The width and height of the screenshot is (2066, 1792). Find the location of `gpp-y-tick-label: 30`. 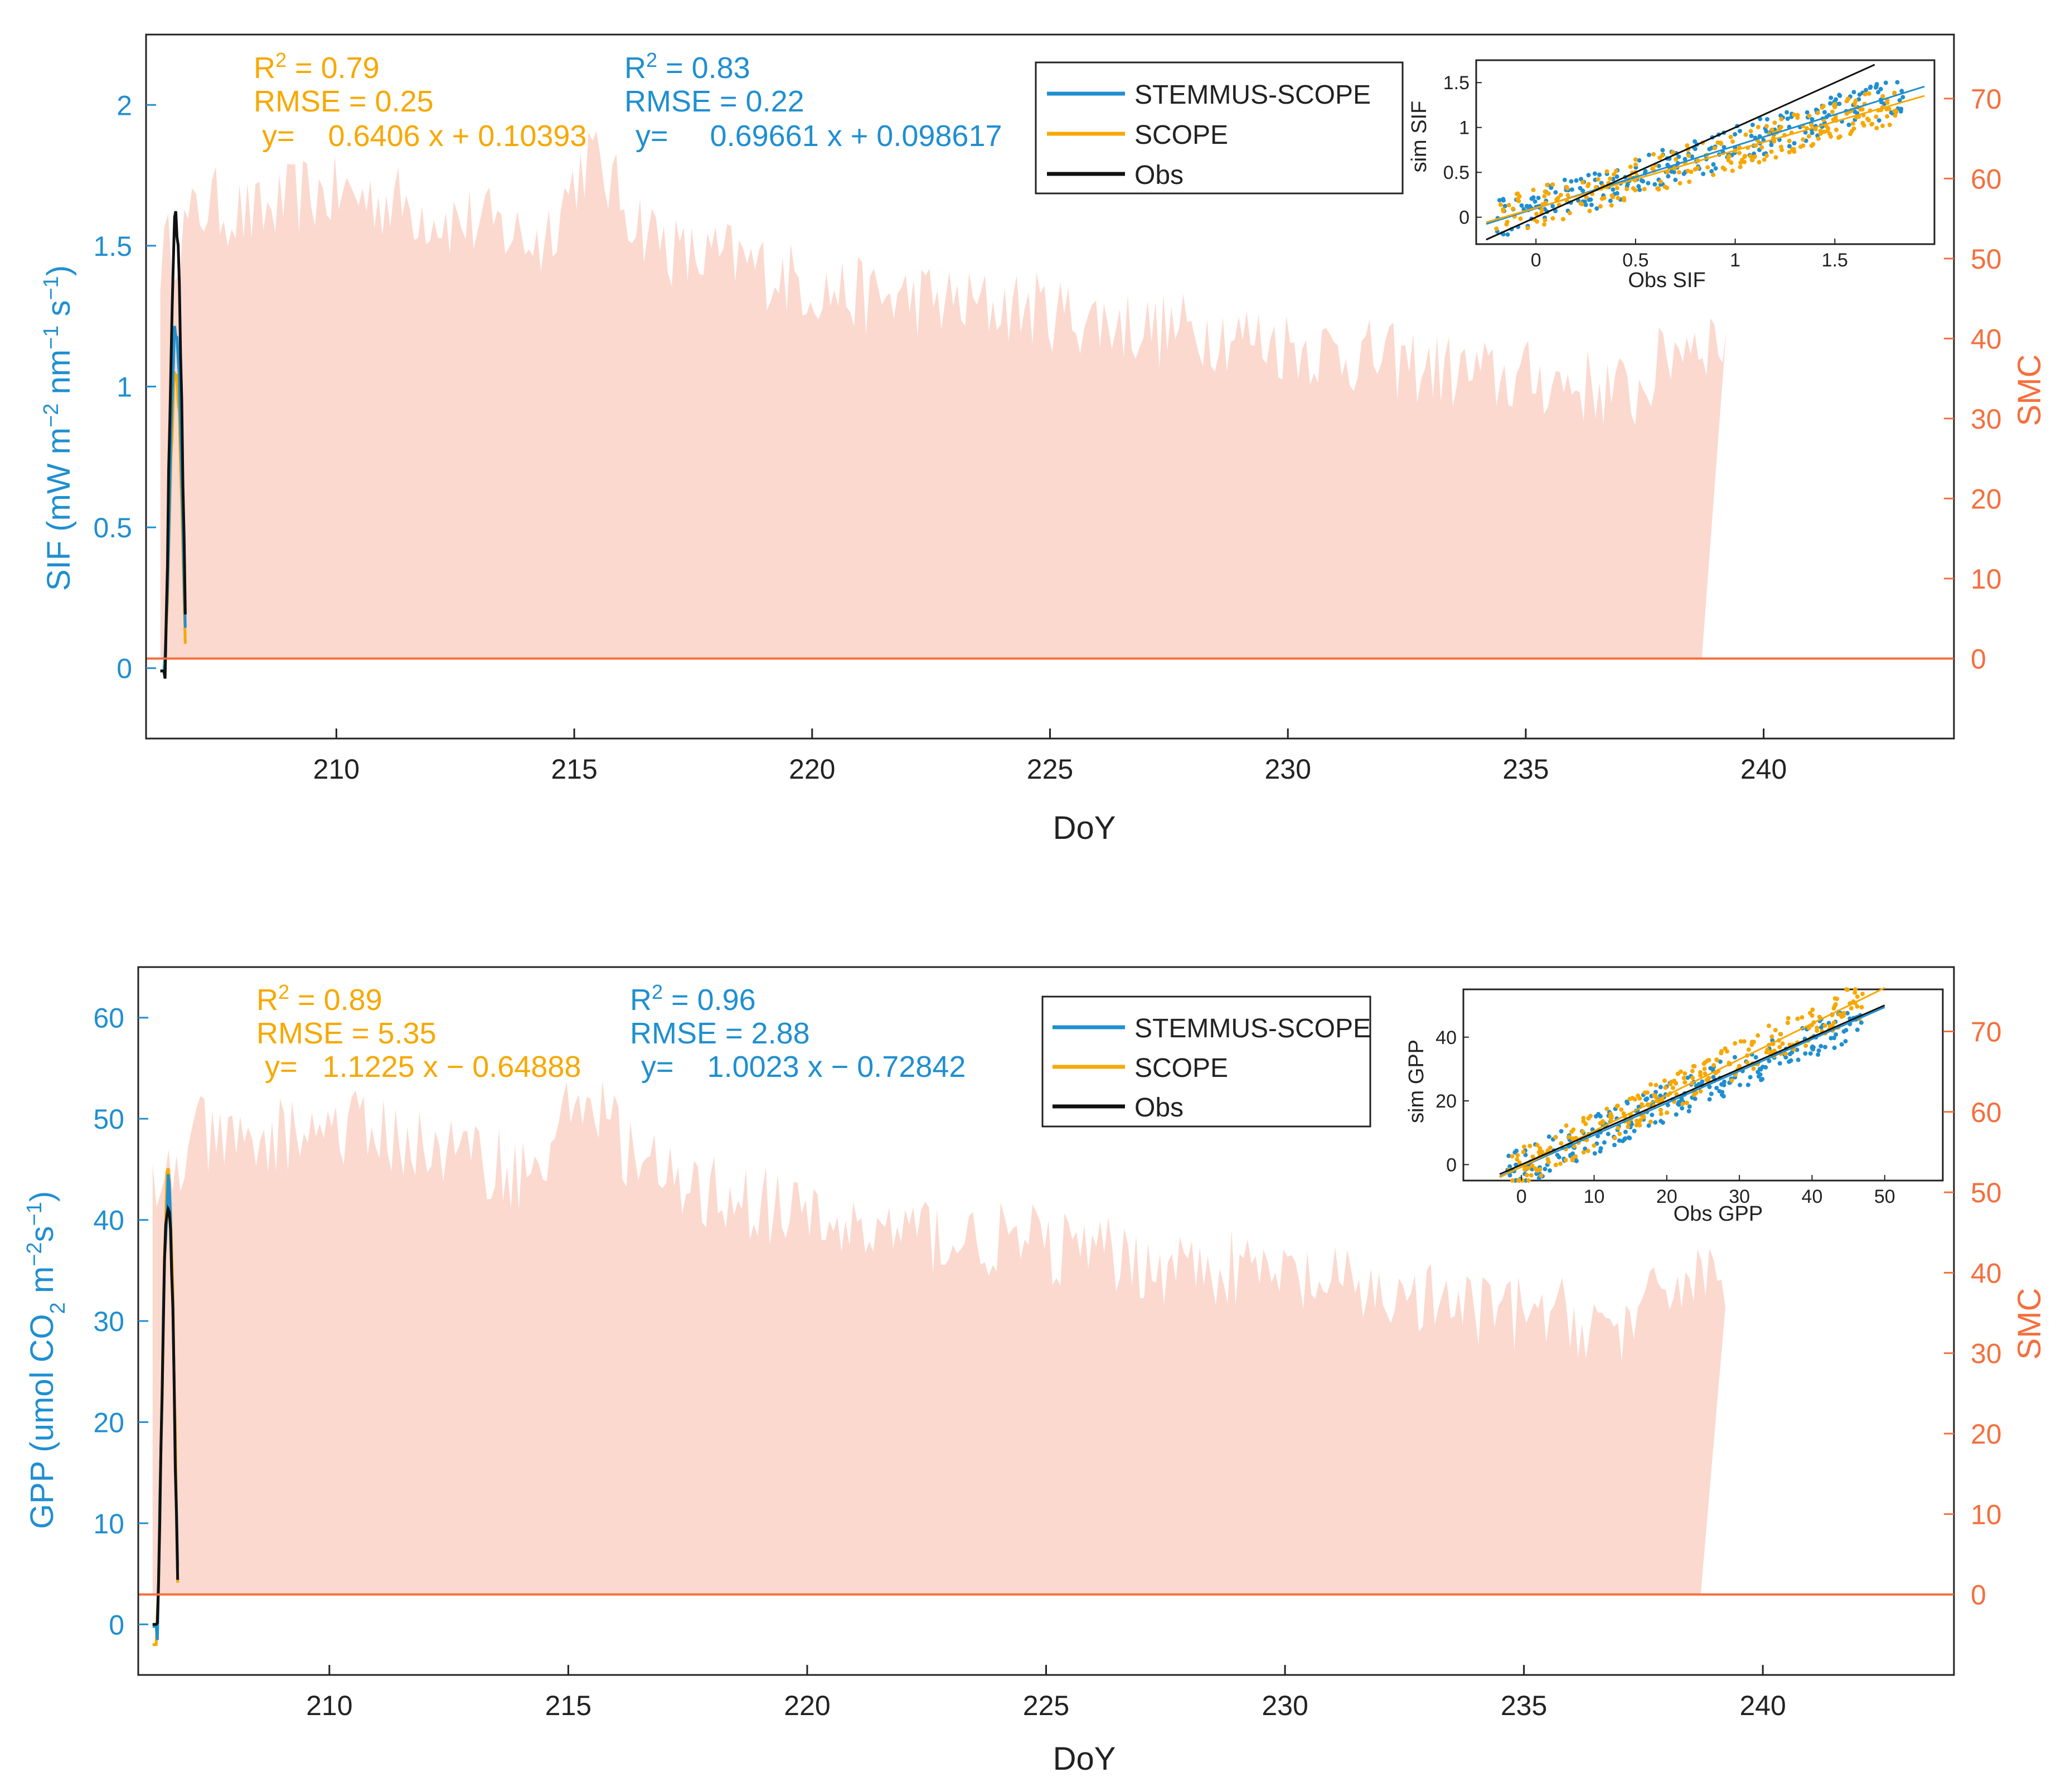

gpp-y-tick-label: 30 is located at coordinates (109, 1321).